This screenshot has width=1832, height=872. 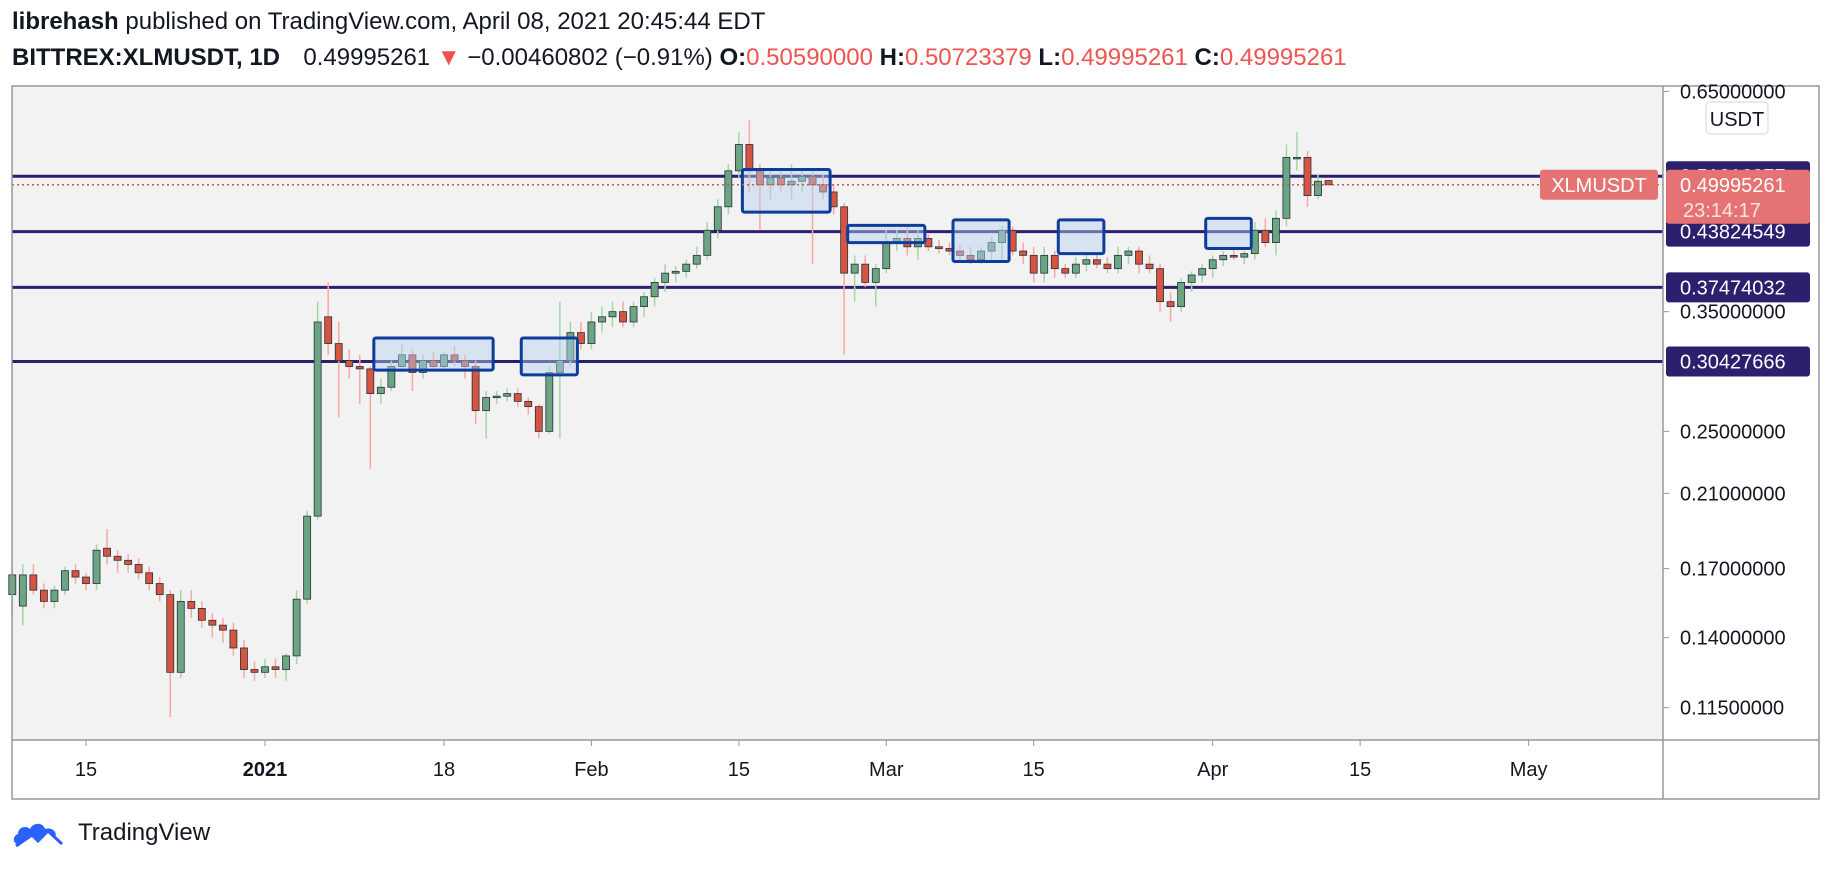 What do you see at coordinates (1050, 57) in the screenshot?
I see `low-label: L:` at bounding box center [1050, 57].